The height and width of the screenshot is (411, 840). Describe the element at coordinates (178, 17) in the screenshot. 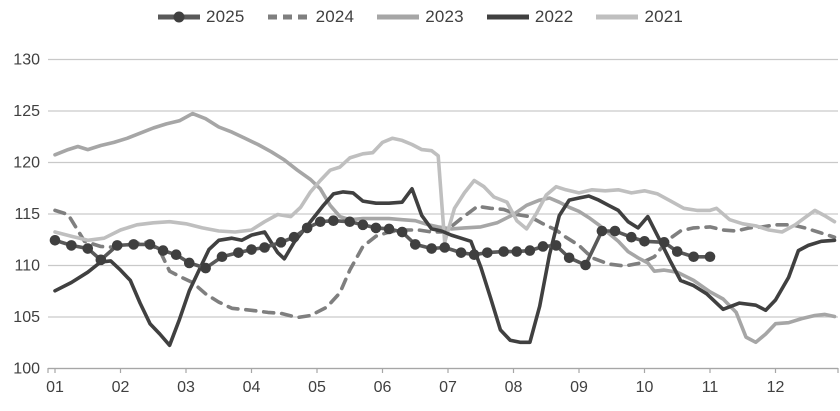

I see `legend-swatch-2025-icon` at that location.